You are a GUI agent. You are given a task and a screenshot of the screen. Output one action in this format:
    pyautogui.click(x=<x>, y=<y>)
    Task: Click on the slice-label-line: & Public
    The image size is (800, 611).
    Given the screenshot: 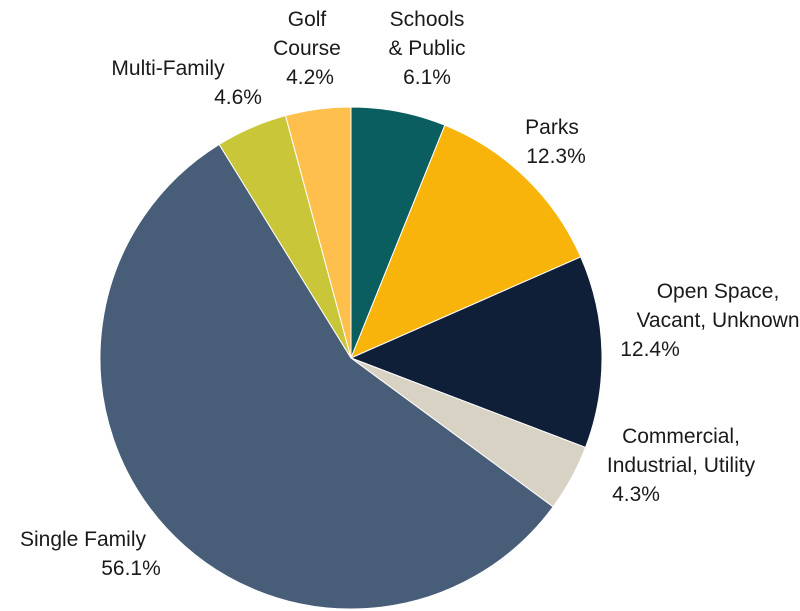 What is the action you would take?
    pyautogui.click(x=426, y=48)
    